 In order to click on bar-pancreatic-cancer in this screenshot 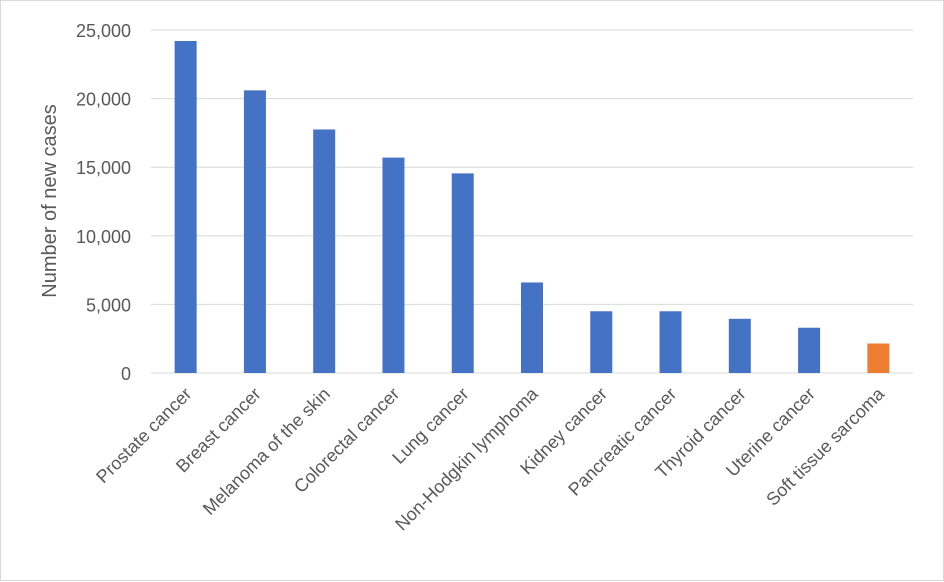, I will do `click(670, 342)`.